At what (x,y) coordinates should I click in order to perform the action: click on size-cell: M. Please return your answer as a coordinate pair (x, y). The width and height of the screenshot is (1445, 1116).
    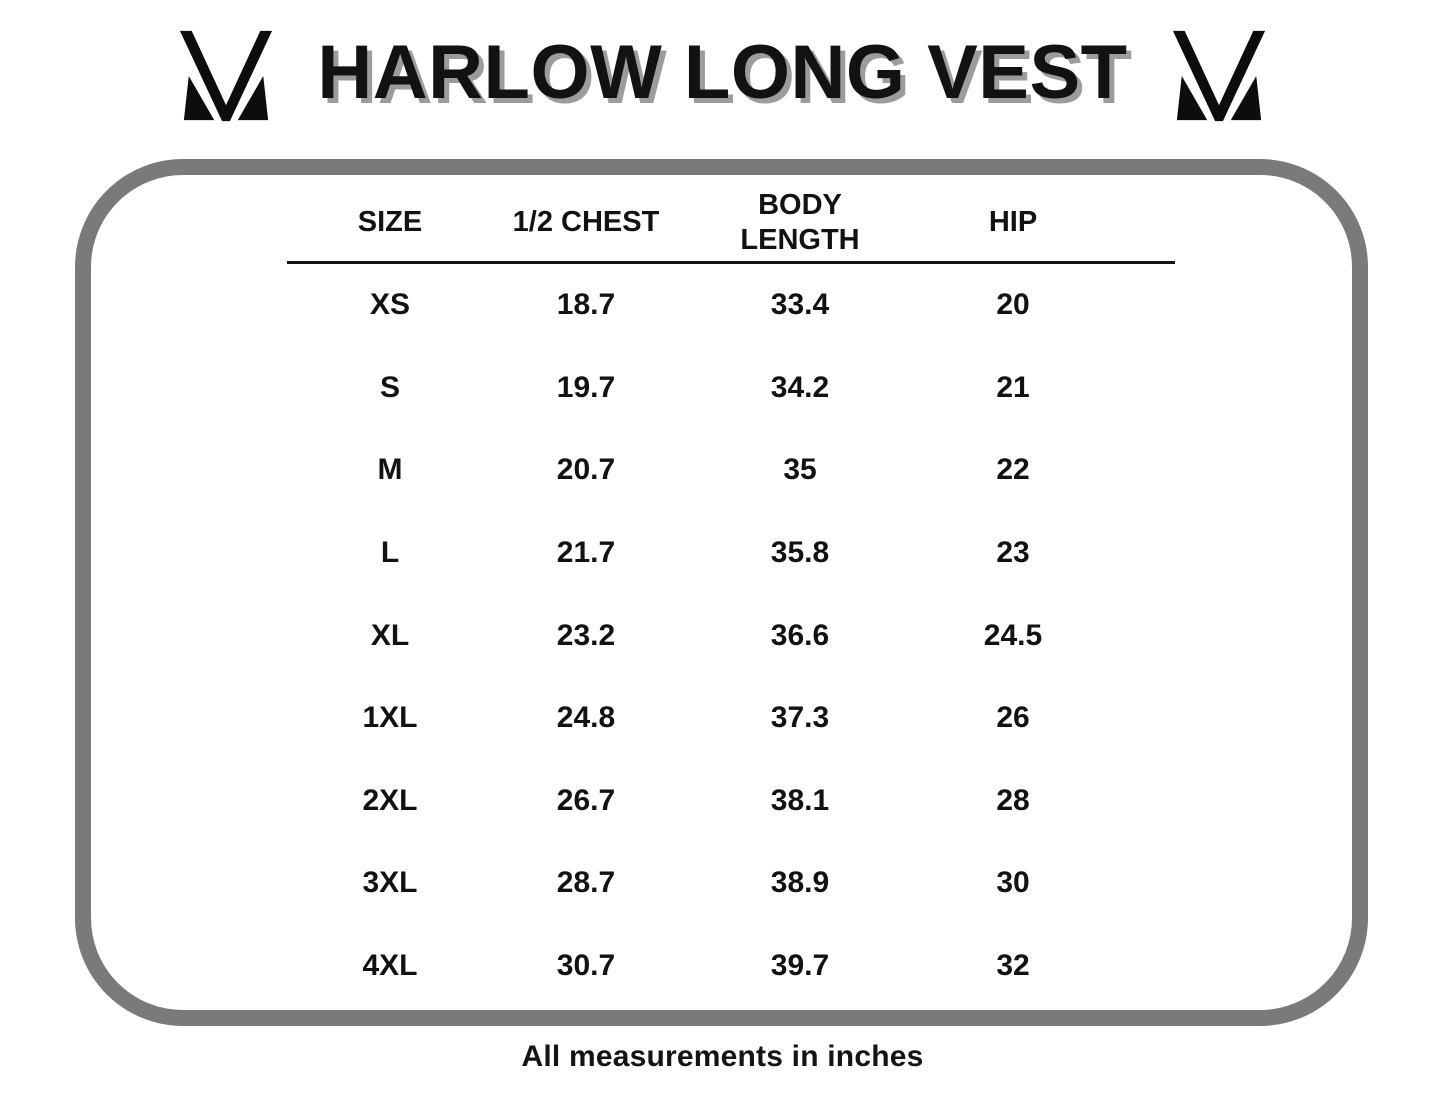
    Looking at the image, I should click on (390, 470).